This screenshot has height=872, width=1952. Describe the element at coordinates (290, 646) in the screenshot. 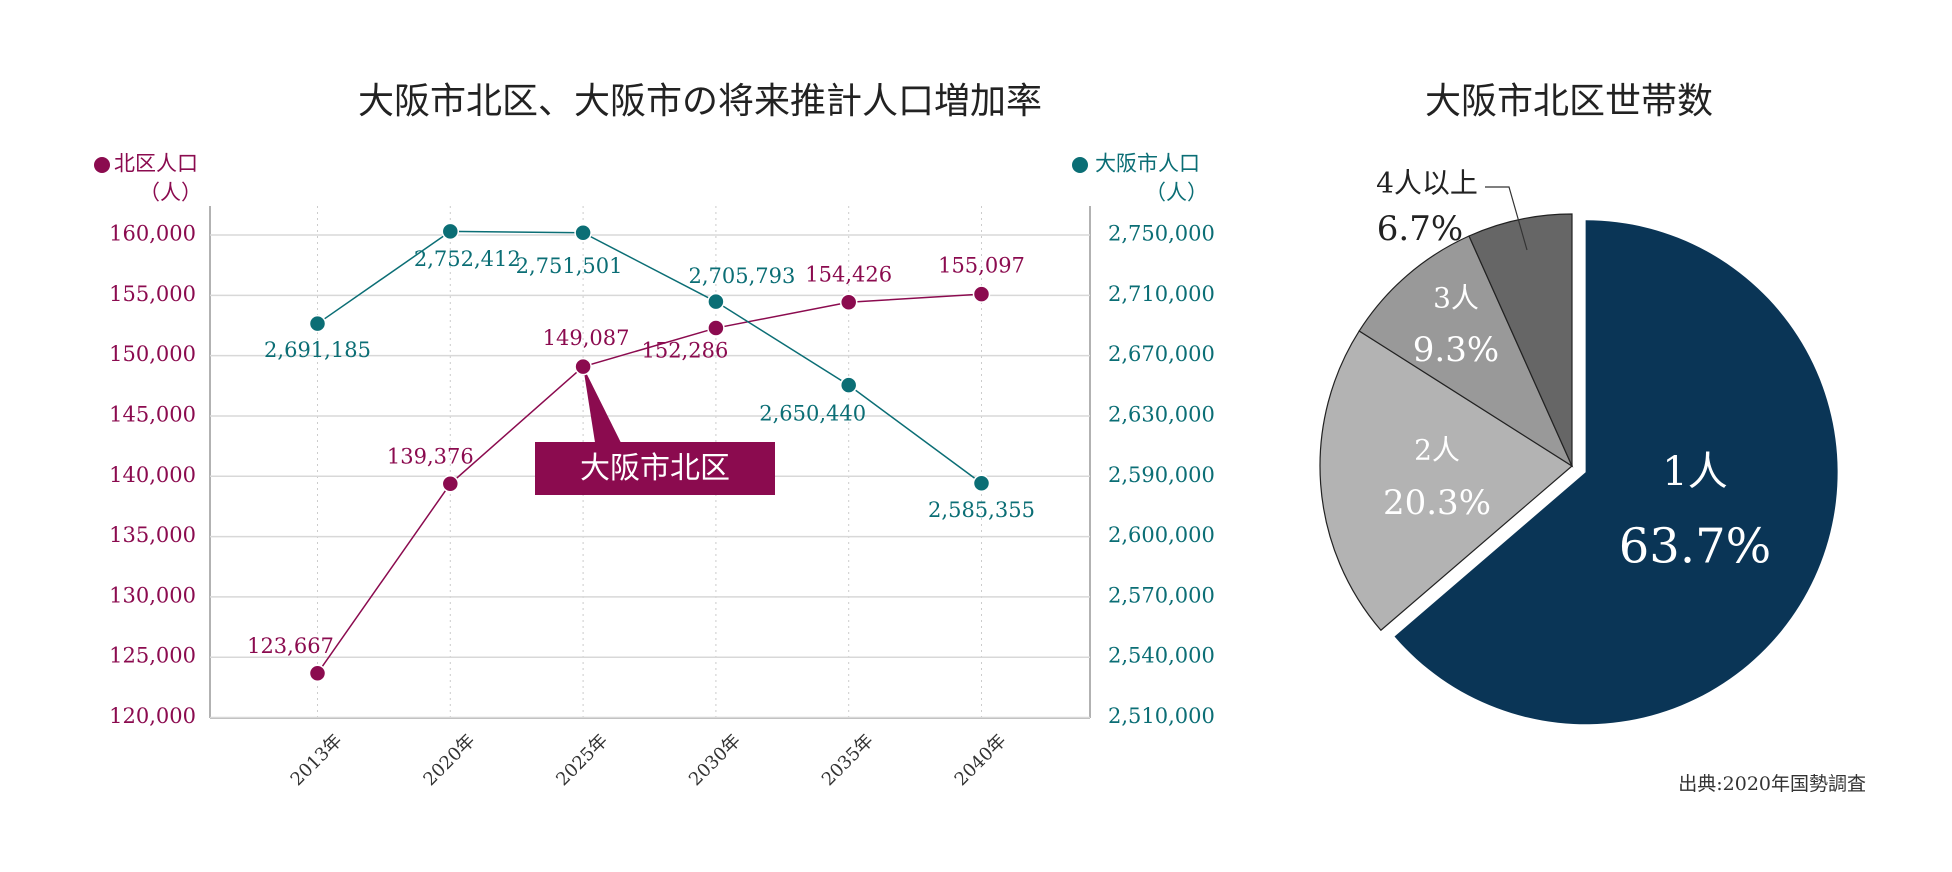

I see `data-label: 123,667` at that location.